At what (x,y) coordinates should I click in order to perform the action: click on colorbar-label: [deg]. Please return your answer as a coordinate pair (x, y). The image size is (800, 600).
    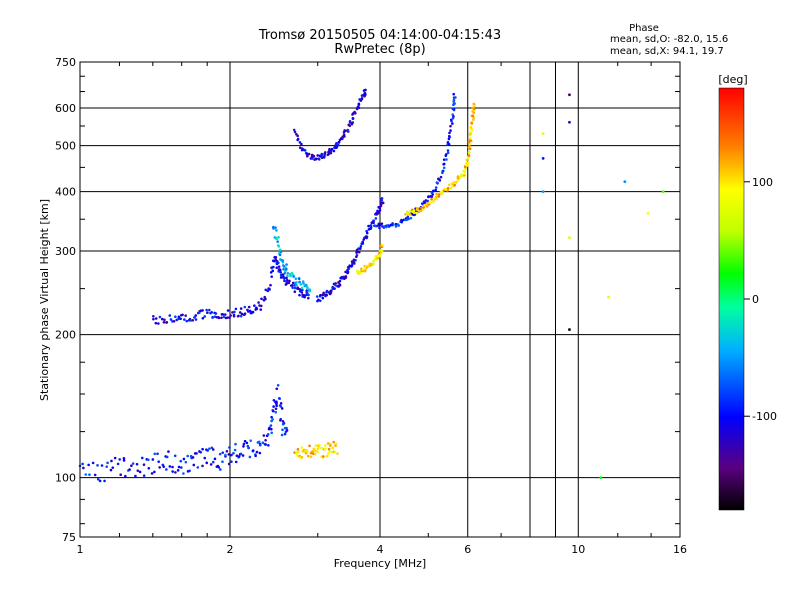
    Looking at the image, I should click on (732, 79).